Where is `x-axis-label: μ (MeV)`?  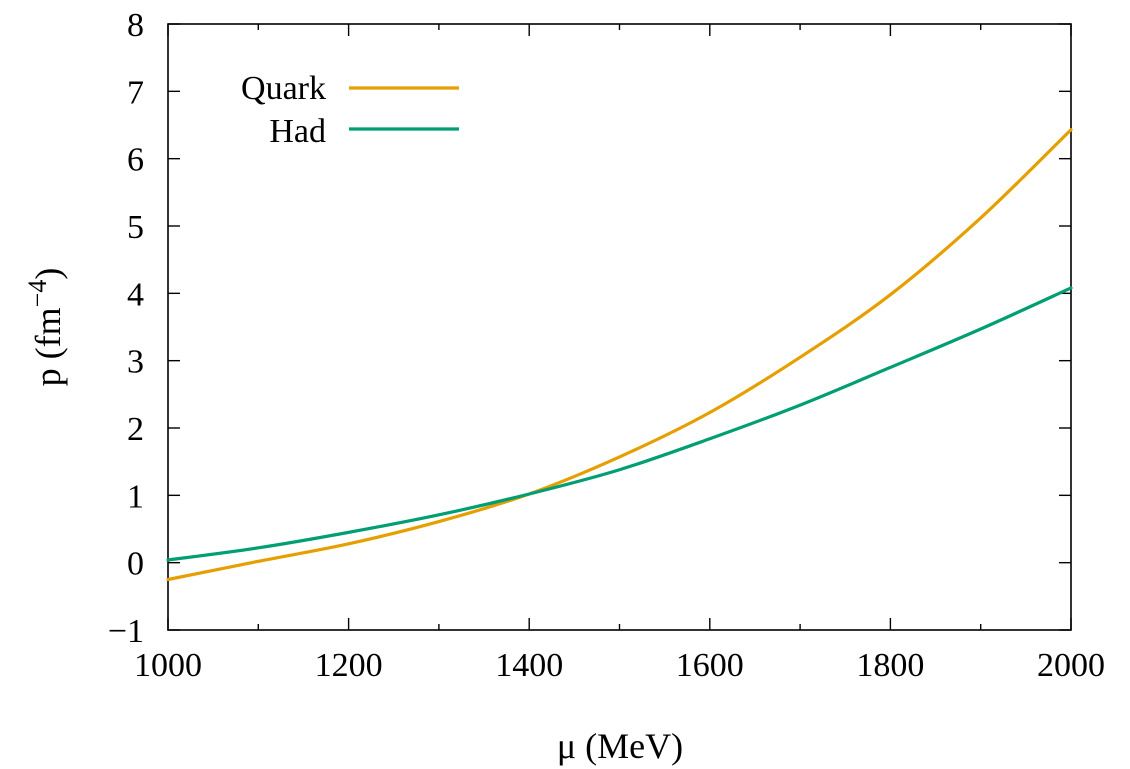 x-axis-label: μ (MeV) is located at coordinates (620, 746).